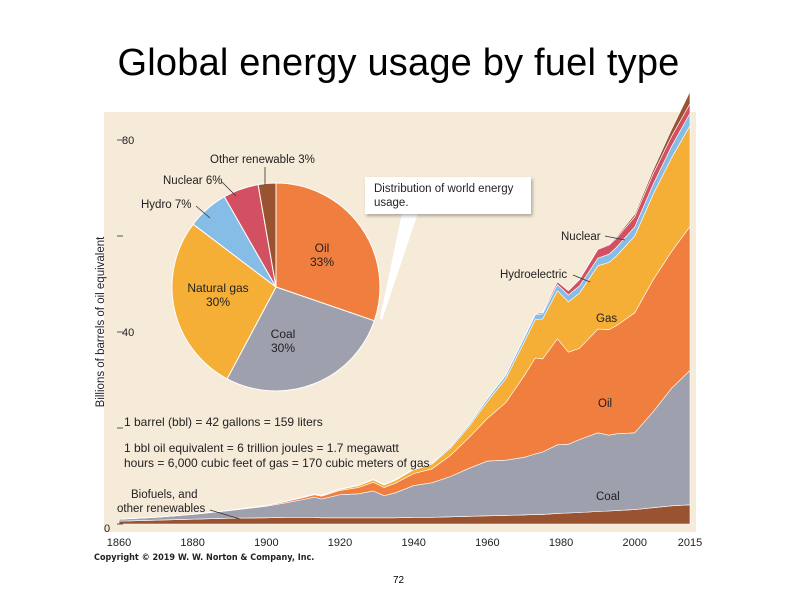  I want to click on pie-label-coal-name: Coal, so click(283, 334).